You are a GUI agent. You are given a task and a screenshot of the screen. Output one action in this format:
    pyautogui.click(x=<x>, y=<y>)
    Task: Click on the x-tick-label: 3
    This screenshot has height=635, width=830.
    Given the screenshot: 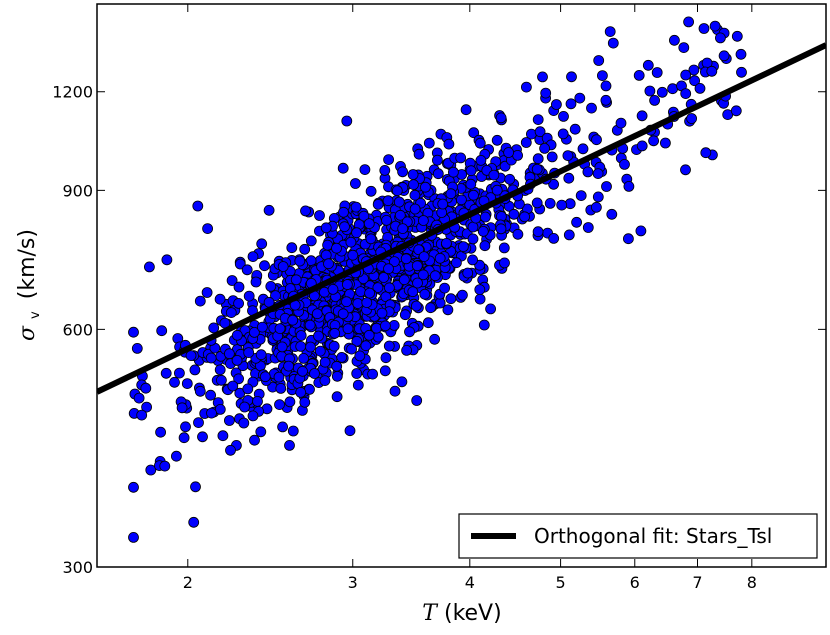 What is the action you would take?
    pyautogui.click(x=353, y=582)
    